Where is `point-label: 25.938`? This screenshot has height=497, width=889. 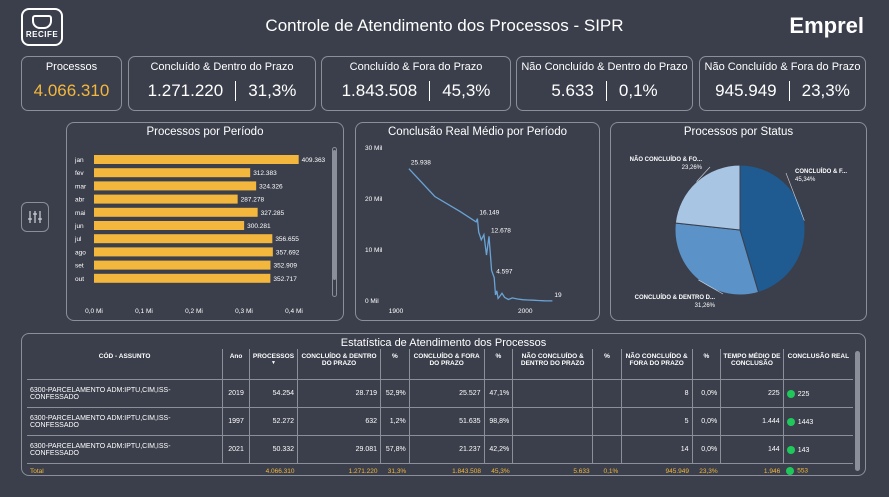
point-label: 25.938 is located at coordinates (421, 163).